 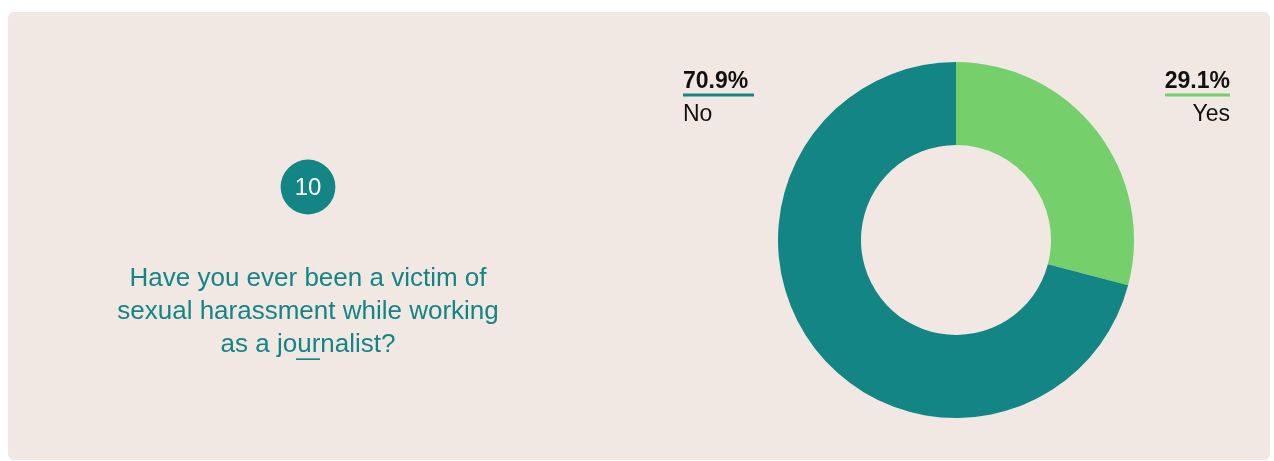 I want to click on text: 10, so click(x=308, y=186).